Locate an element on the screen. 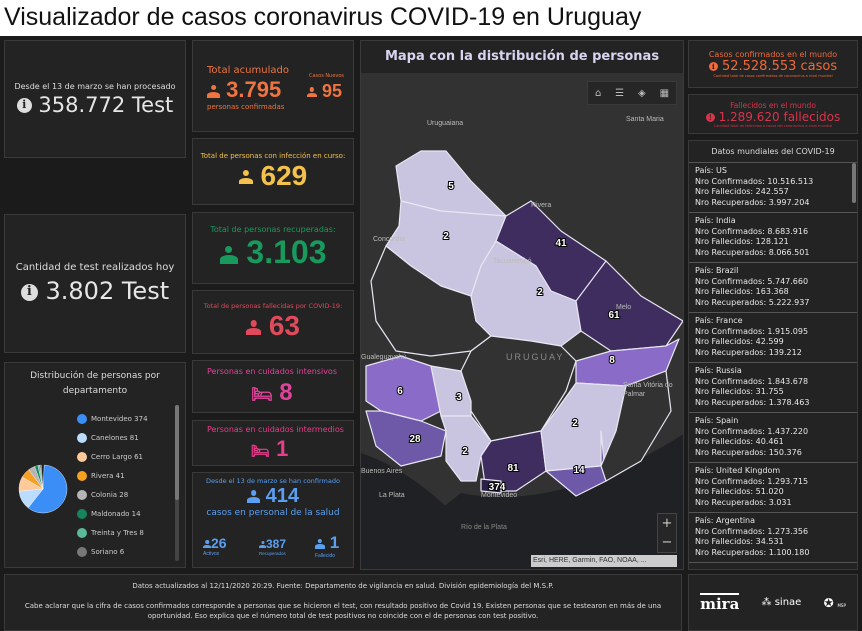 The height and width of the screenshot is (631, 862). active-value: 629 is located at coordinates (284, 175).